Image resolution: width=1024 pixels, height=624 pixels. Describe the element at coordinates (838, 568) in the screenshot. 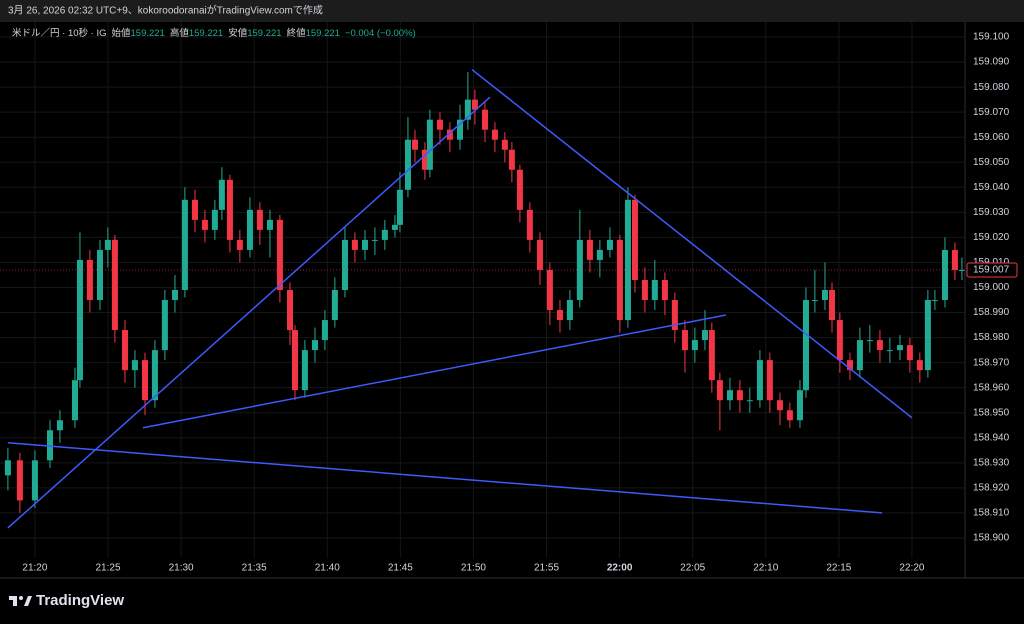

I see `x-tick-label: 22:15` at that location.